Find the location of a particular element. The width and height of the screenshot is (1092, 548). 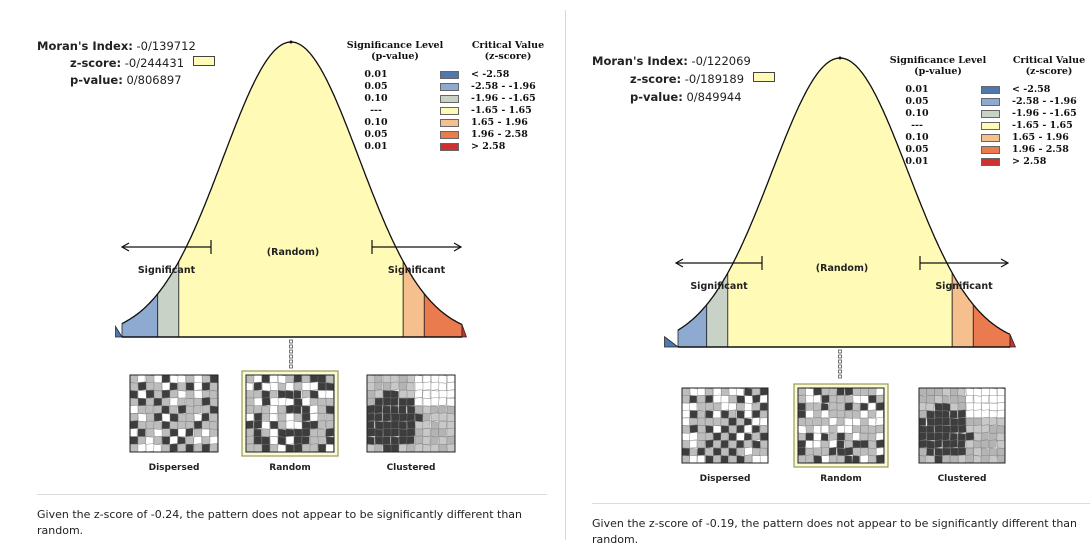

dispersed-pattern-map is located at coordinates (174, 413).